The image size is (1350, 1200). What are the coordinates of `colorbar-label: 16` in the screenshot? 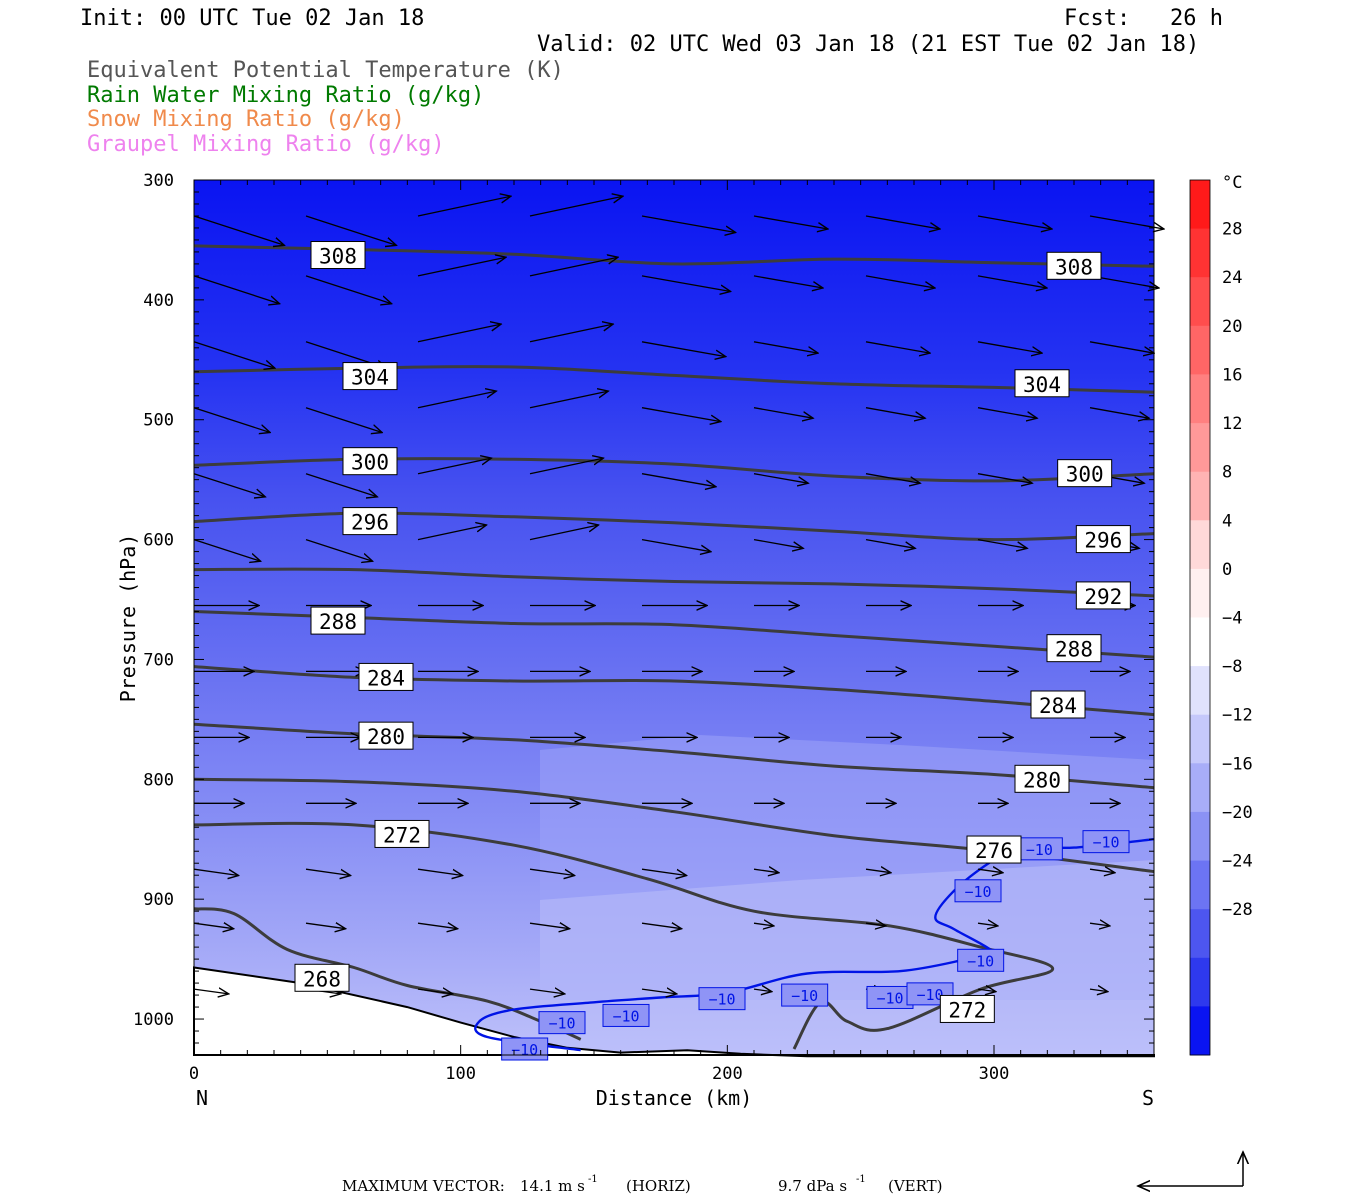 It's located at (1232, 375).